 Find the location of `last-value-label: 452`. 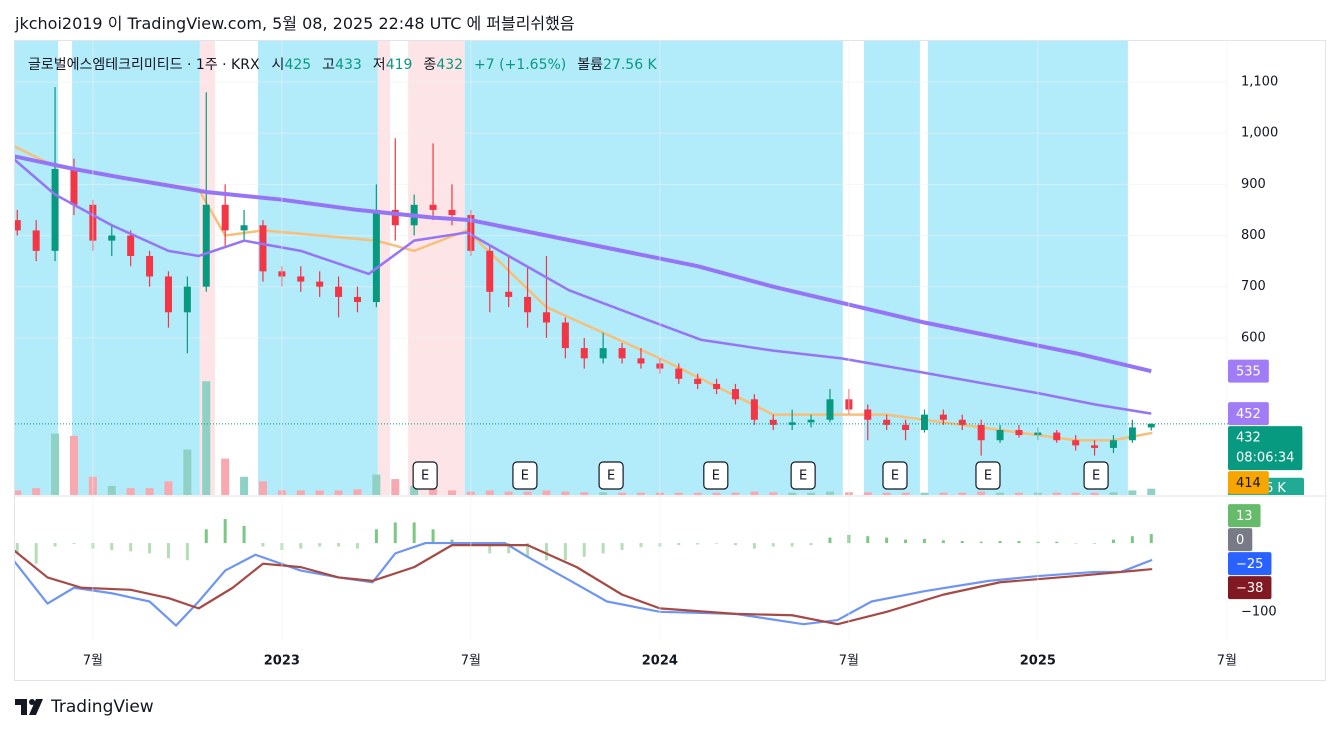

last-value-label: 452 is located at coordinates (1248, 414).